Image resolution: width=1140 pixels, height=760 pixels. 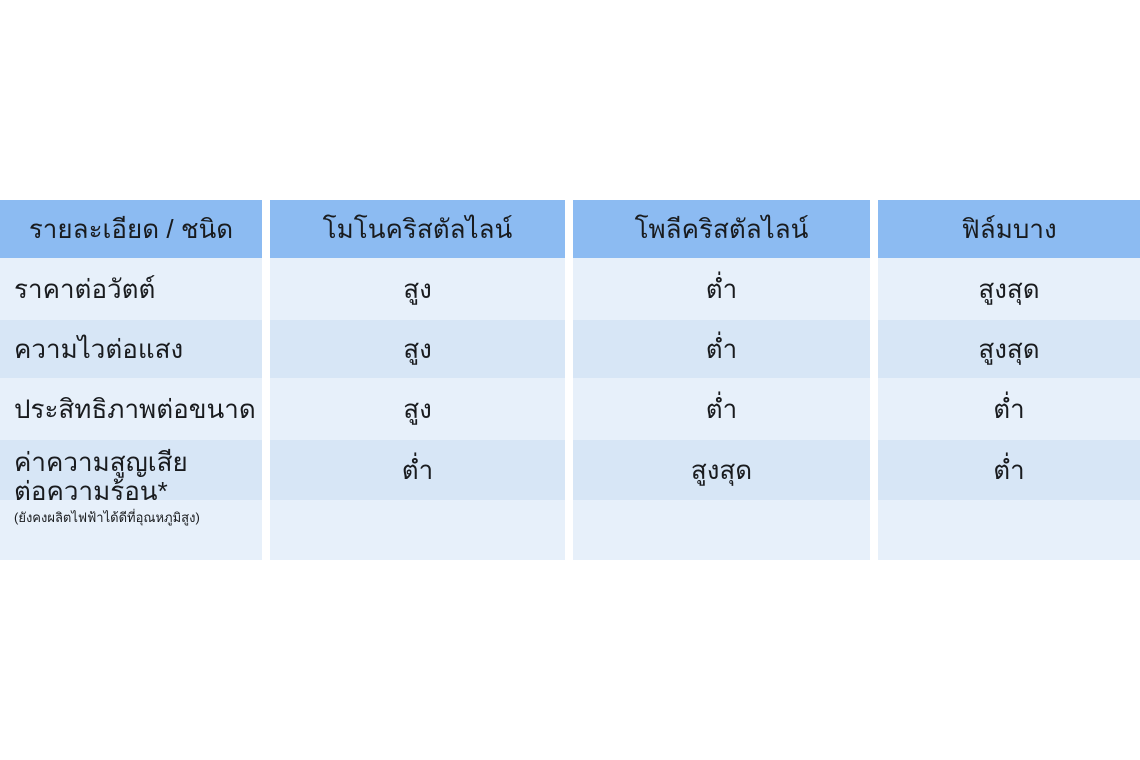 I want to click on row-label-efficiency-per-size: ประสิทธิภาพต่อขนาด, so click(x=131, y=409).